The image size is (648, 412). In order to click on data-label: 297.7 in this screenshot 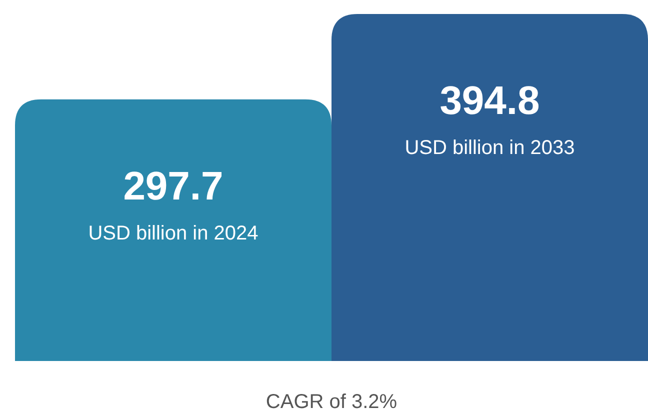, I will do `click(173, 186)`.